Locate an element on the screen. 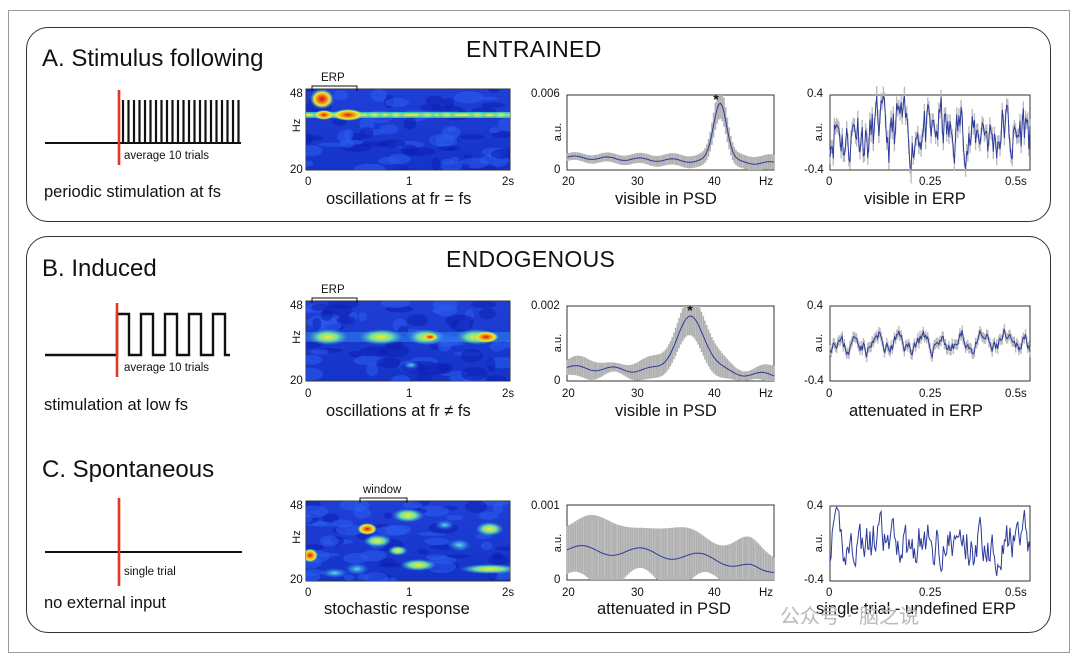 The height and width of the screenshot is (663, 1080). panel-a-stim-caption: periodic stimulation at fs is located at coordinates (132, 192).